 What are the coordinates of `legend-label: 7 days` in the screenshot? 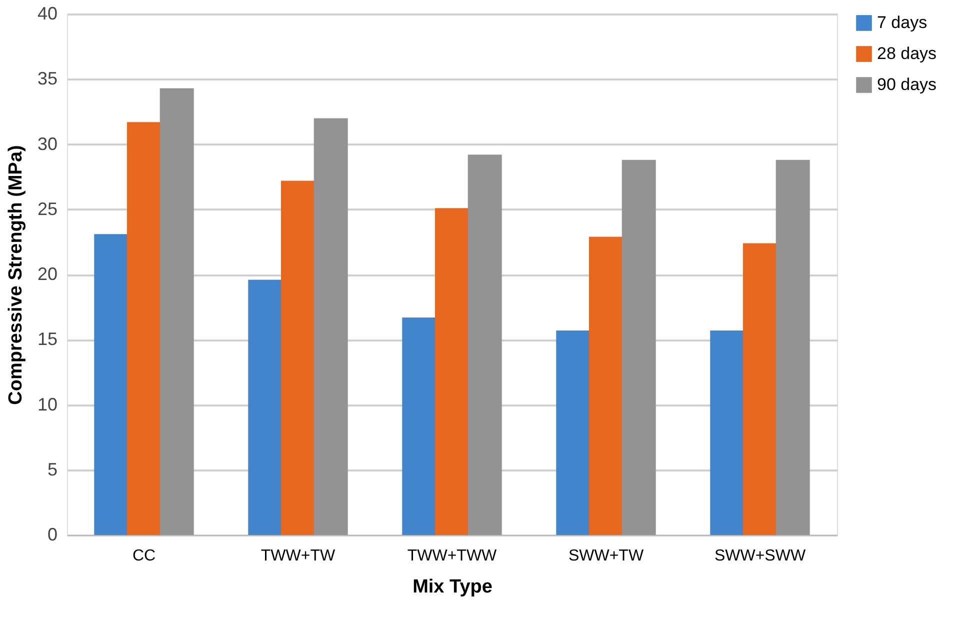 It's located at (902, 22).